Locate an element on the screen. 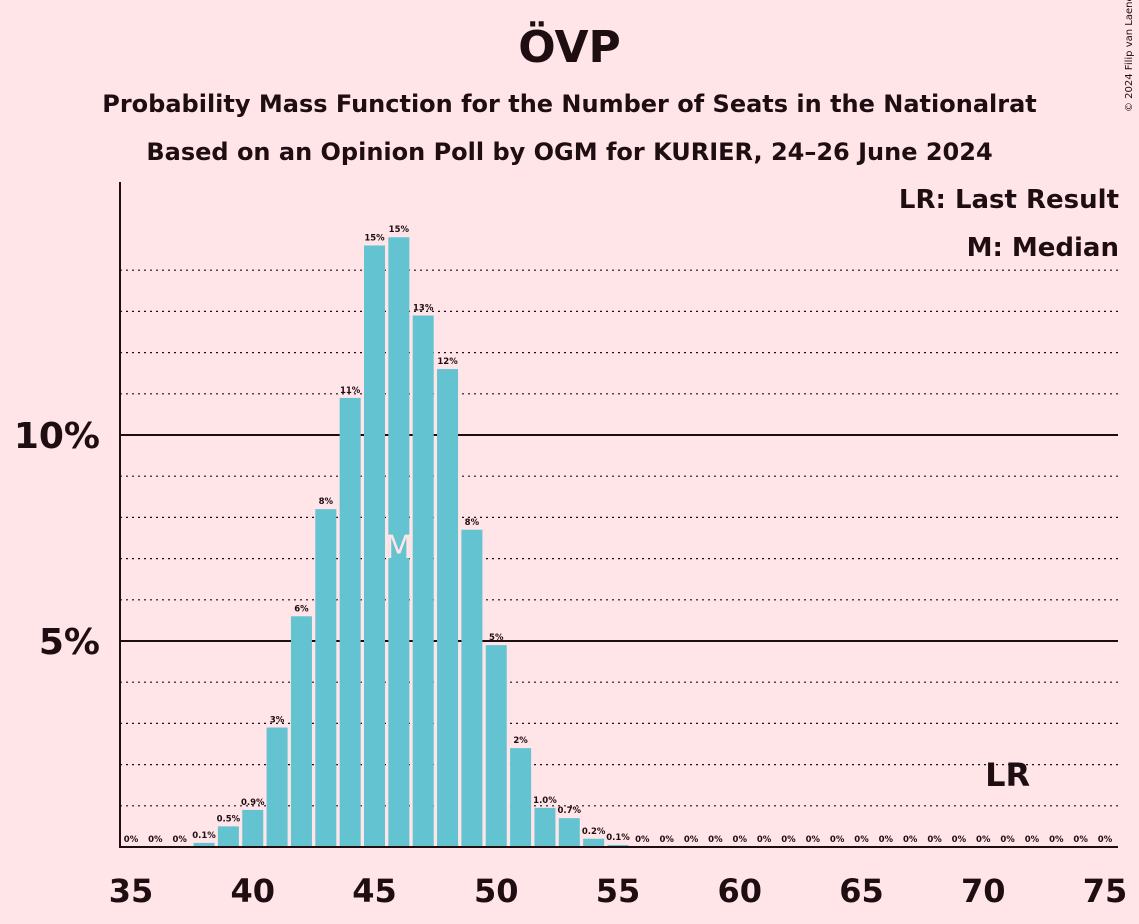 The image size is (1139, 924). data-label-seats-45: 15% is located at coordinates (374, 238).